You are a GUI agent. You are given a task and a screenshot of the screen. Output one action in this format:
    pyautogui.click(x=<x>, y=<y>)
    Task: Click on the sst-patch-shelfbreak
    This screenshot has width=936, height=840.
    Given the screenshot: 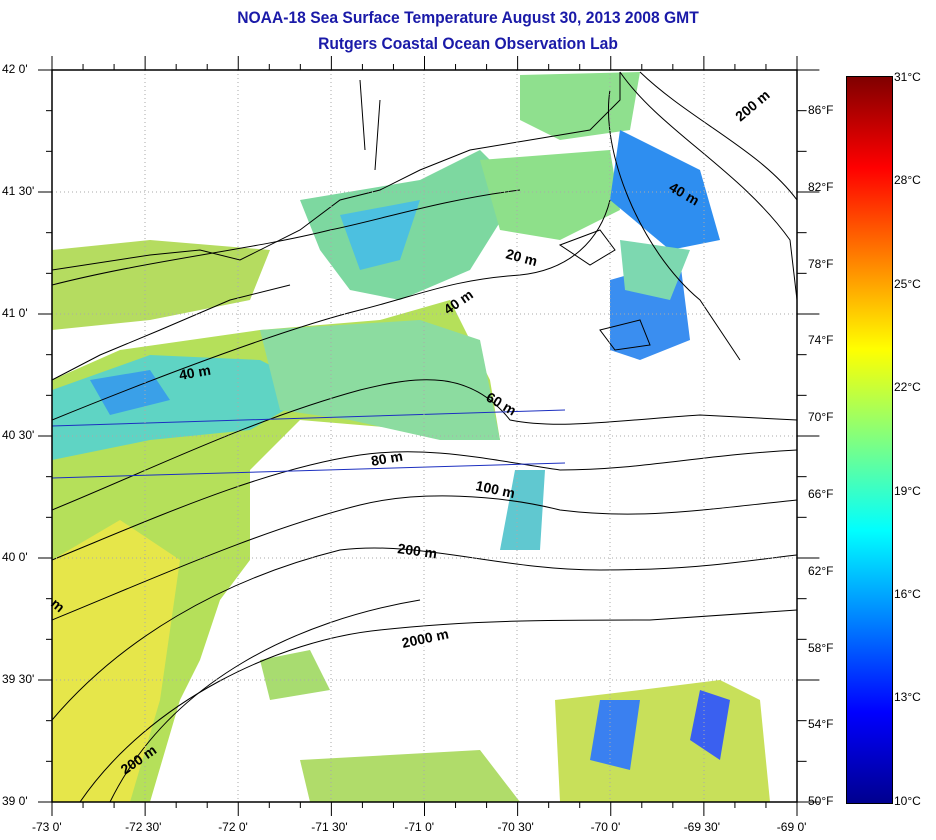 What is the action you would take?
    pyautogui.click(x=522, y=510)
    